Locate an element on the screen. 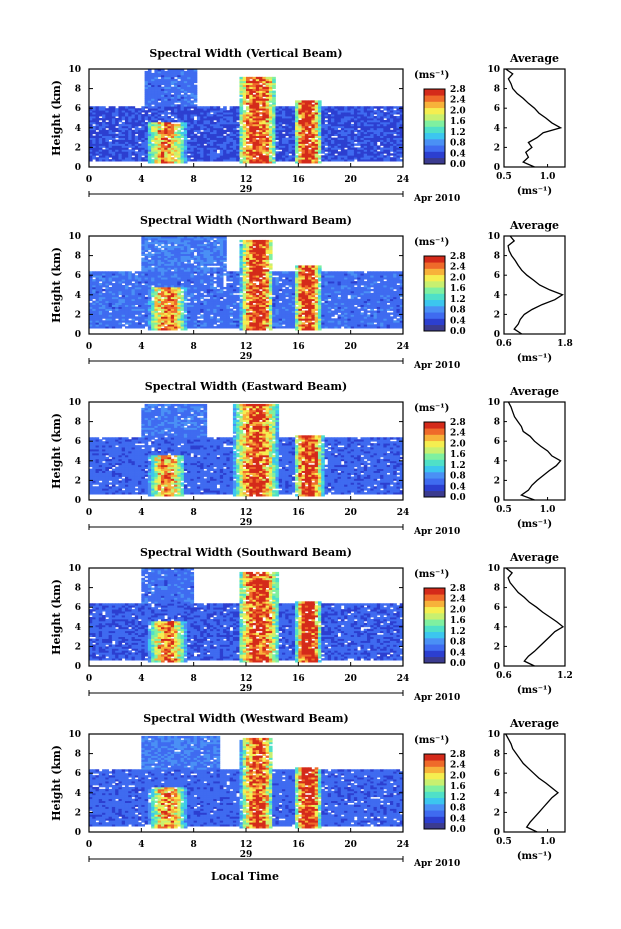 The height and width of the screenshot is (929, 621). average-y-tick-label: 2 is located at coordinates (497, 148).